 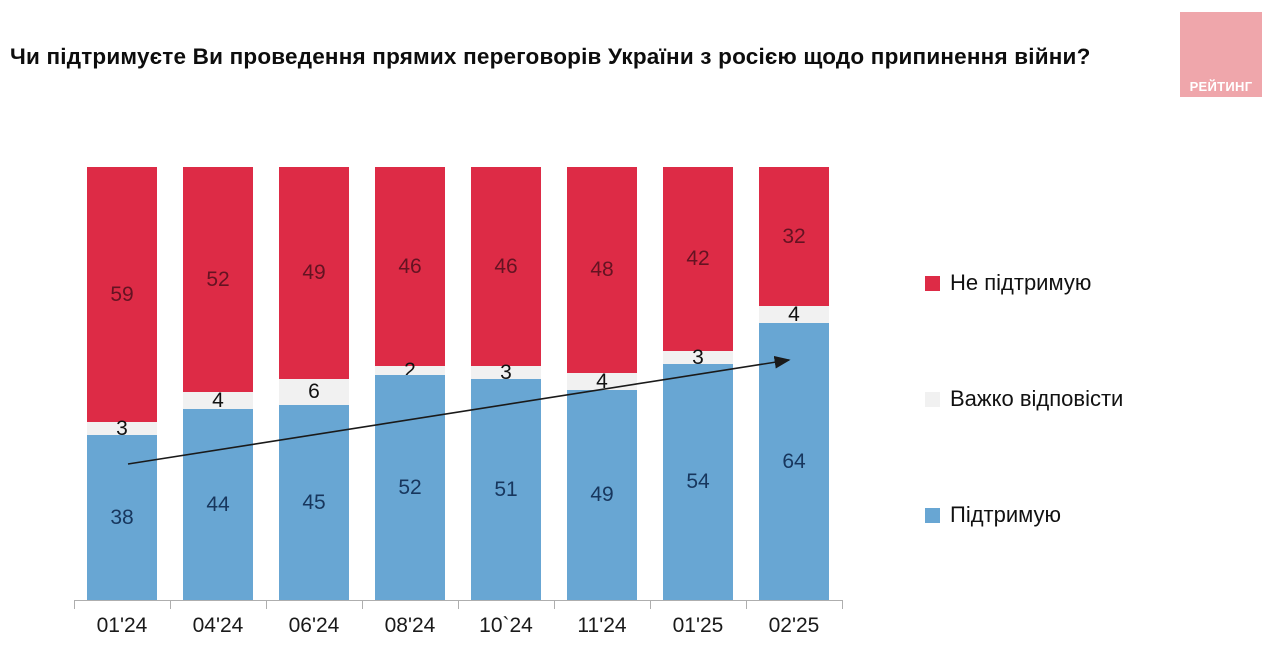 What do you see at coordinates (314, 625) in the screenshot?
I see `x-axis-label-06'24: 06'24` at bounding box center [314, 625].